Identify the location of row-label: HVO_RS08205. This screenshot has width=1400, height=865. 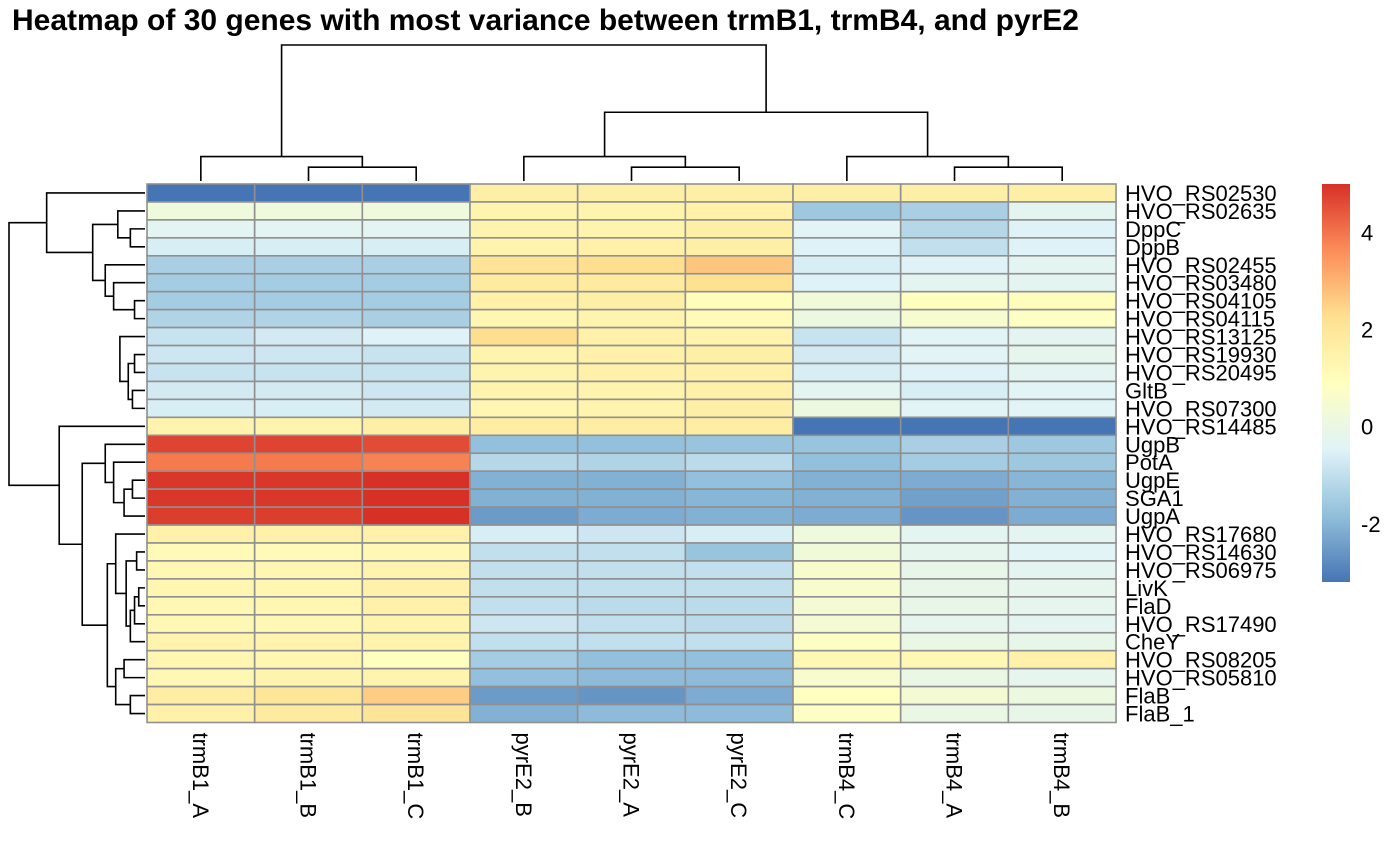
(1201, 660).